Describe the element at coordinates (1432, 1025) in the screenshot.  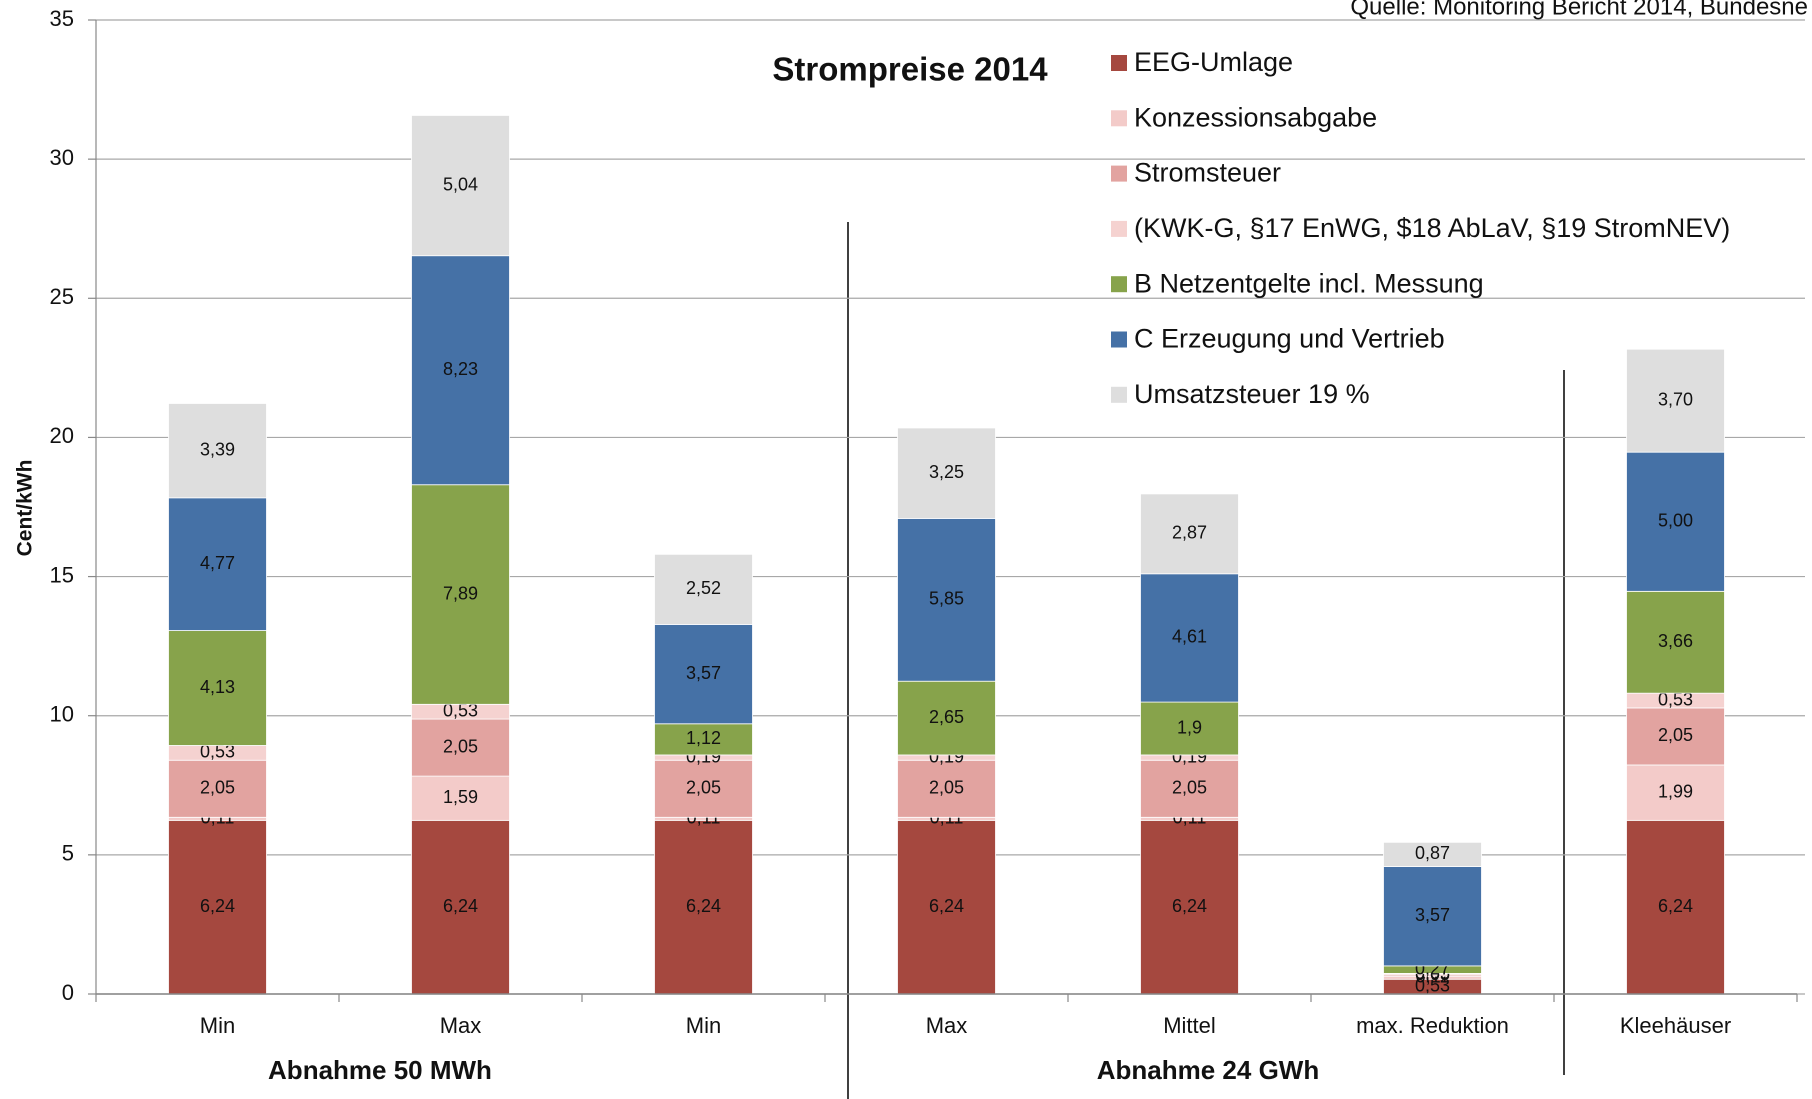
I see `x-tick-label: max. Reduktion` at that location.